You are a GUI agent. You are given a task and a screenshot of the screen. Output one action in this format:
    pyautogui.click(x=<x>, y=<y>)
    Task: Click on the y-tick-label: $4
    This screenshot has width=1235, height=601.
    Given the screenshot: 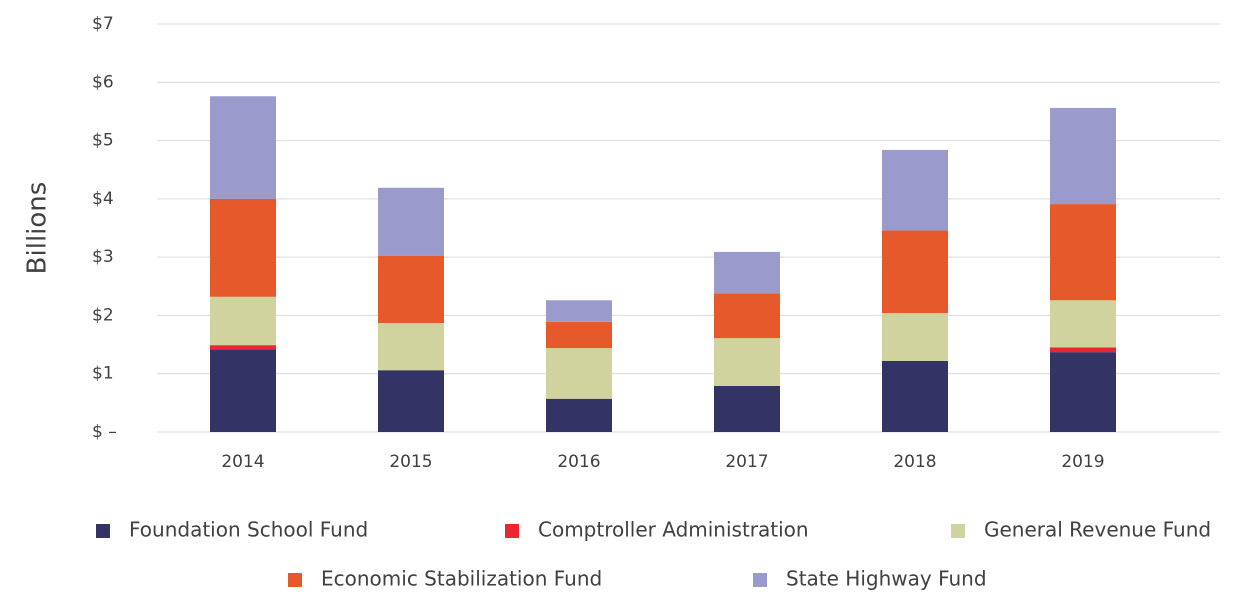 What is the action you would take?
    pyautogui.click(x=103, y=199)
    